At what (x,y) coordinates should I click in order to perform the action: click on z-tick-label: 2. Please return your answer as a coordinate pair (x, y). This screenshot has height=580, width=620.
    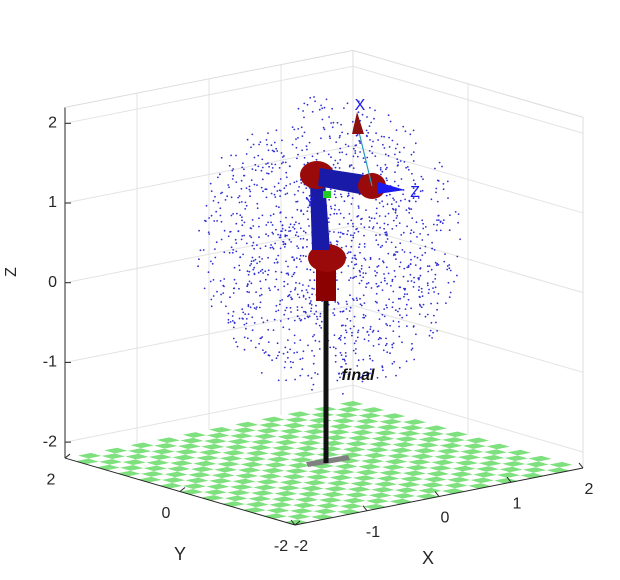
    Looking at the image, I should click on (52, 123).